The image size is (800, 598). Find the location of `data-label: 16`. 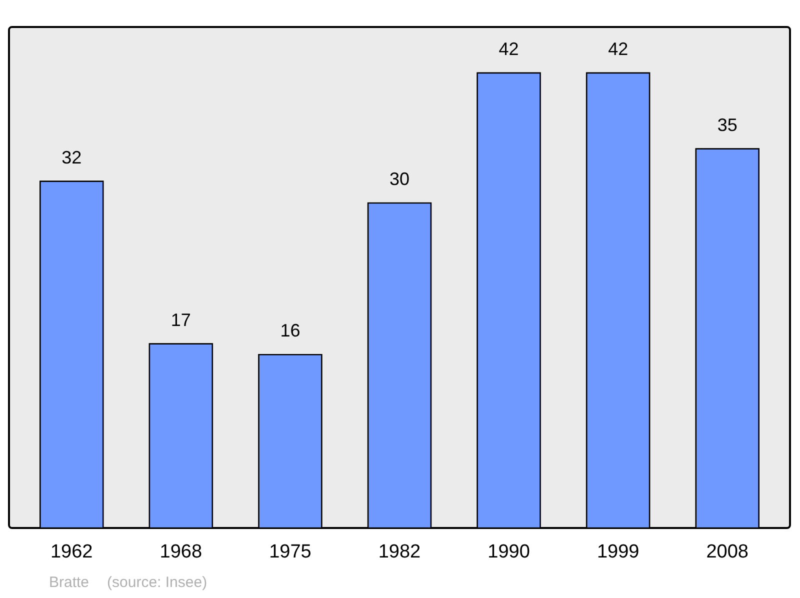

data-label: 16 is located at coordinates (290, 330).